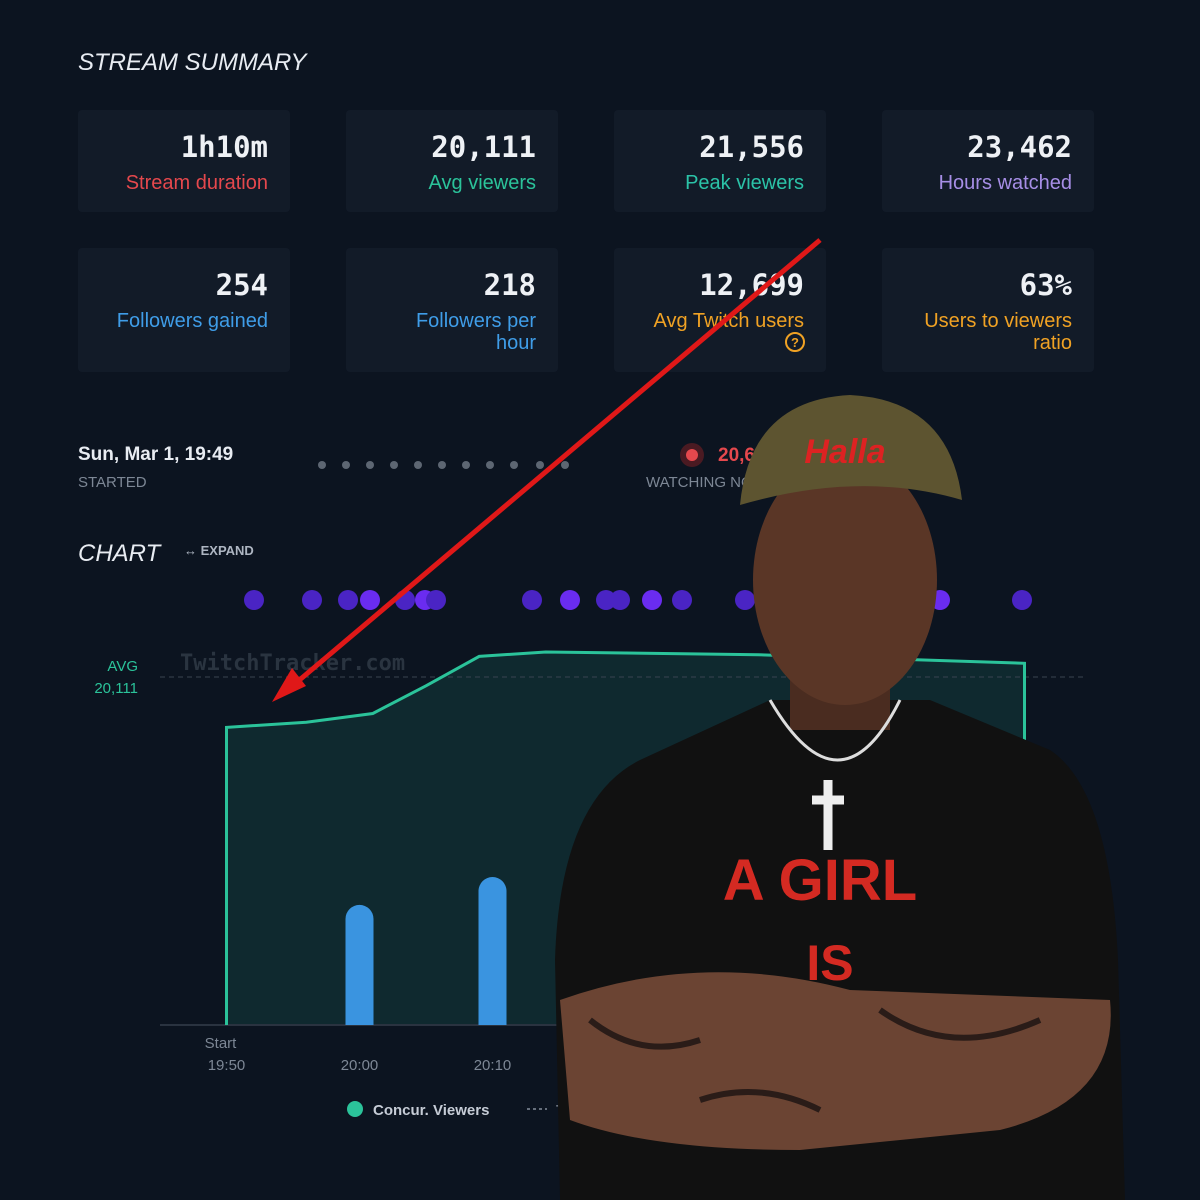 The image size is (1200, 1200). What do you see at coordinates (120, 553) in the screenshot?
I see `chart-title: CHART` at bounding box center [120, 553].